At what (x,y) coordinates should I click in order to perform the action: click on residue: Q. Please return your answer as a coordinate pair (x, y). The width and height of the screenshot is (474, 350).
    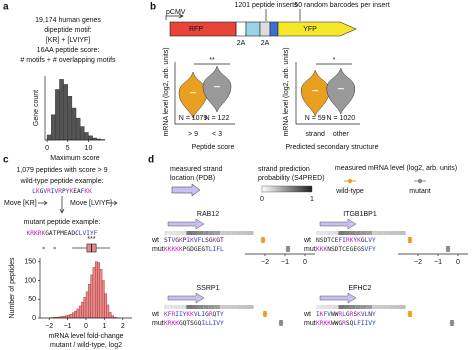
    Looking at the image, I should click on (185, 323).